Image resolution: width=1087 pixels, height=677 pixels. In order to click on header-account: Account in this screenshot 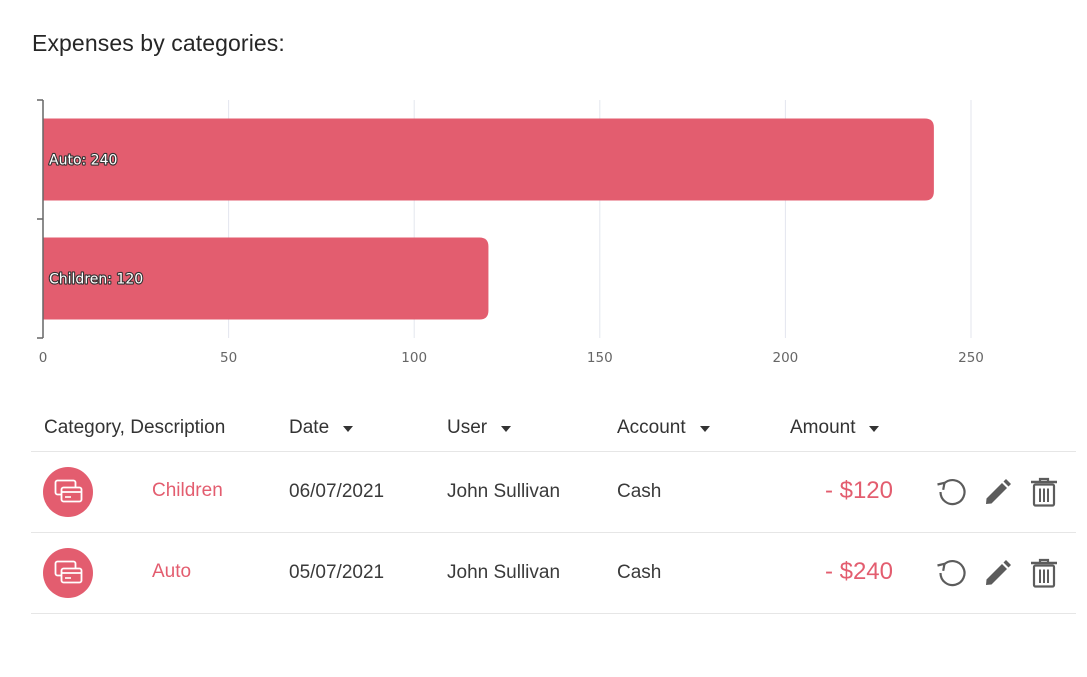, I will do `click(663, 428)`.